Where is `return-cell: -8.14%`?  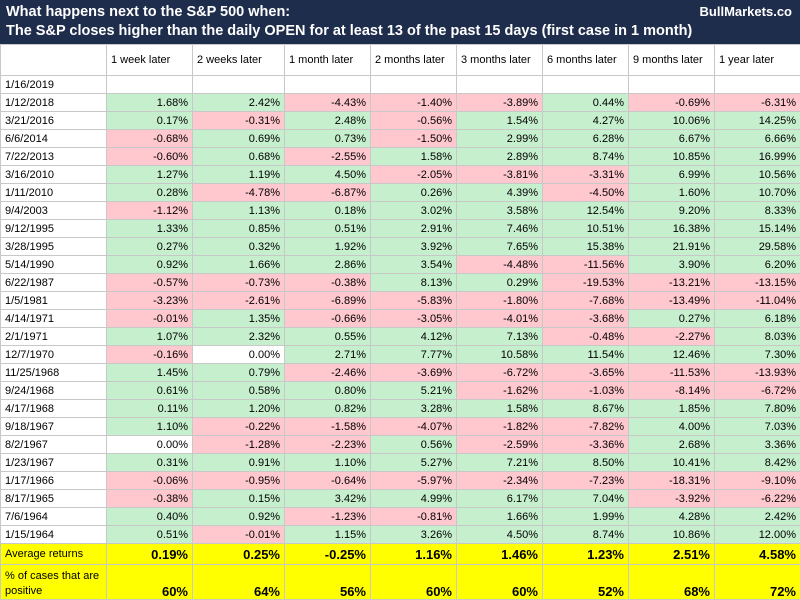
return-cell: -8.14% is located at coordinates (672, 391).